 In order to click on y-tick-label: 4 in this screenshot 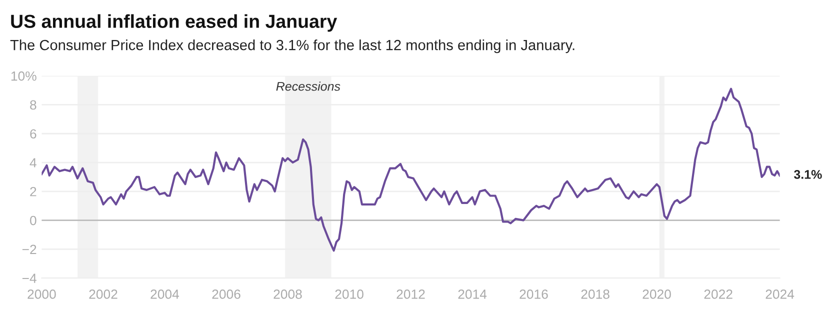, I will do `click(33, 163)`.